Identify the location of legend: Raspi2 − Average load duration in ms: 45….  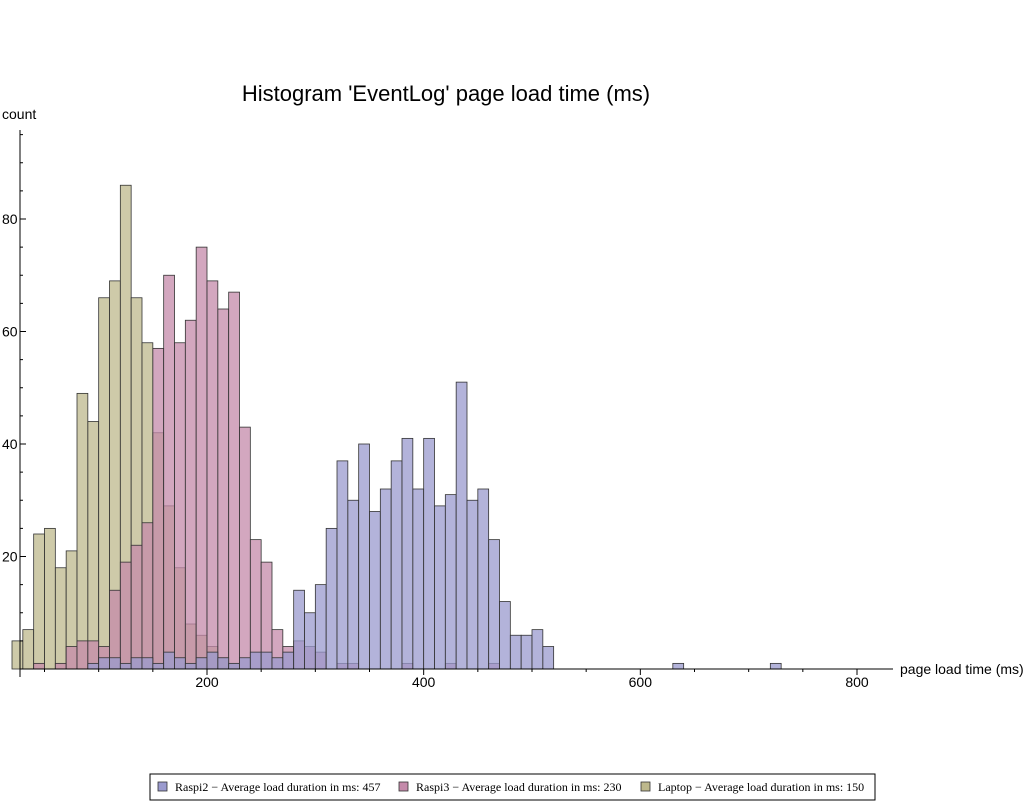
(512, 787).